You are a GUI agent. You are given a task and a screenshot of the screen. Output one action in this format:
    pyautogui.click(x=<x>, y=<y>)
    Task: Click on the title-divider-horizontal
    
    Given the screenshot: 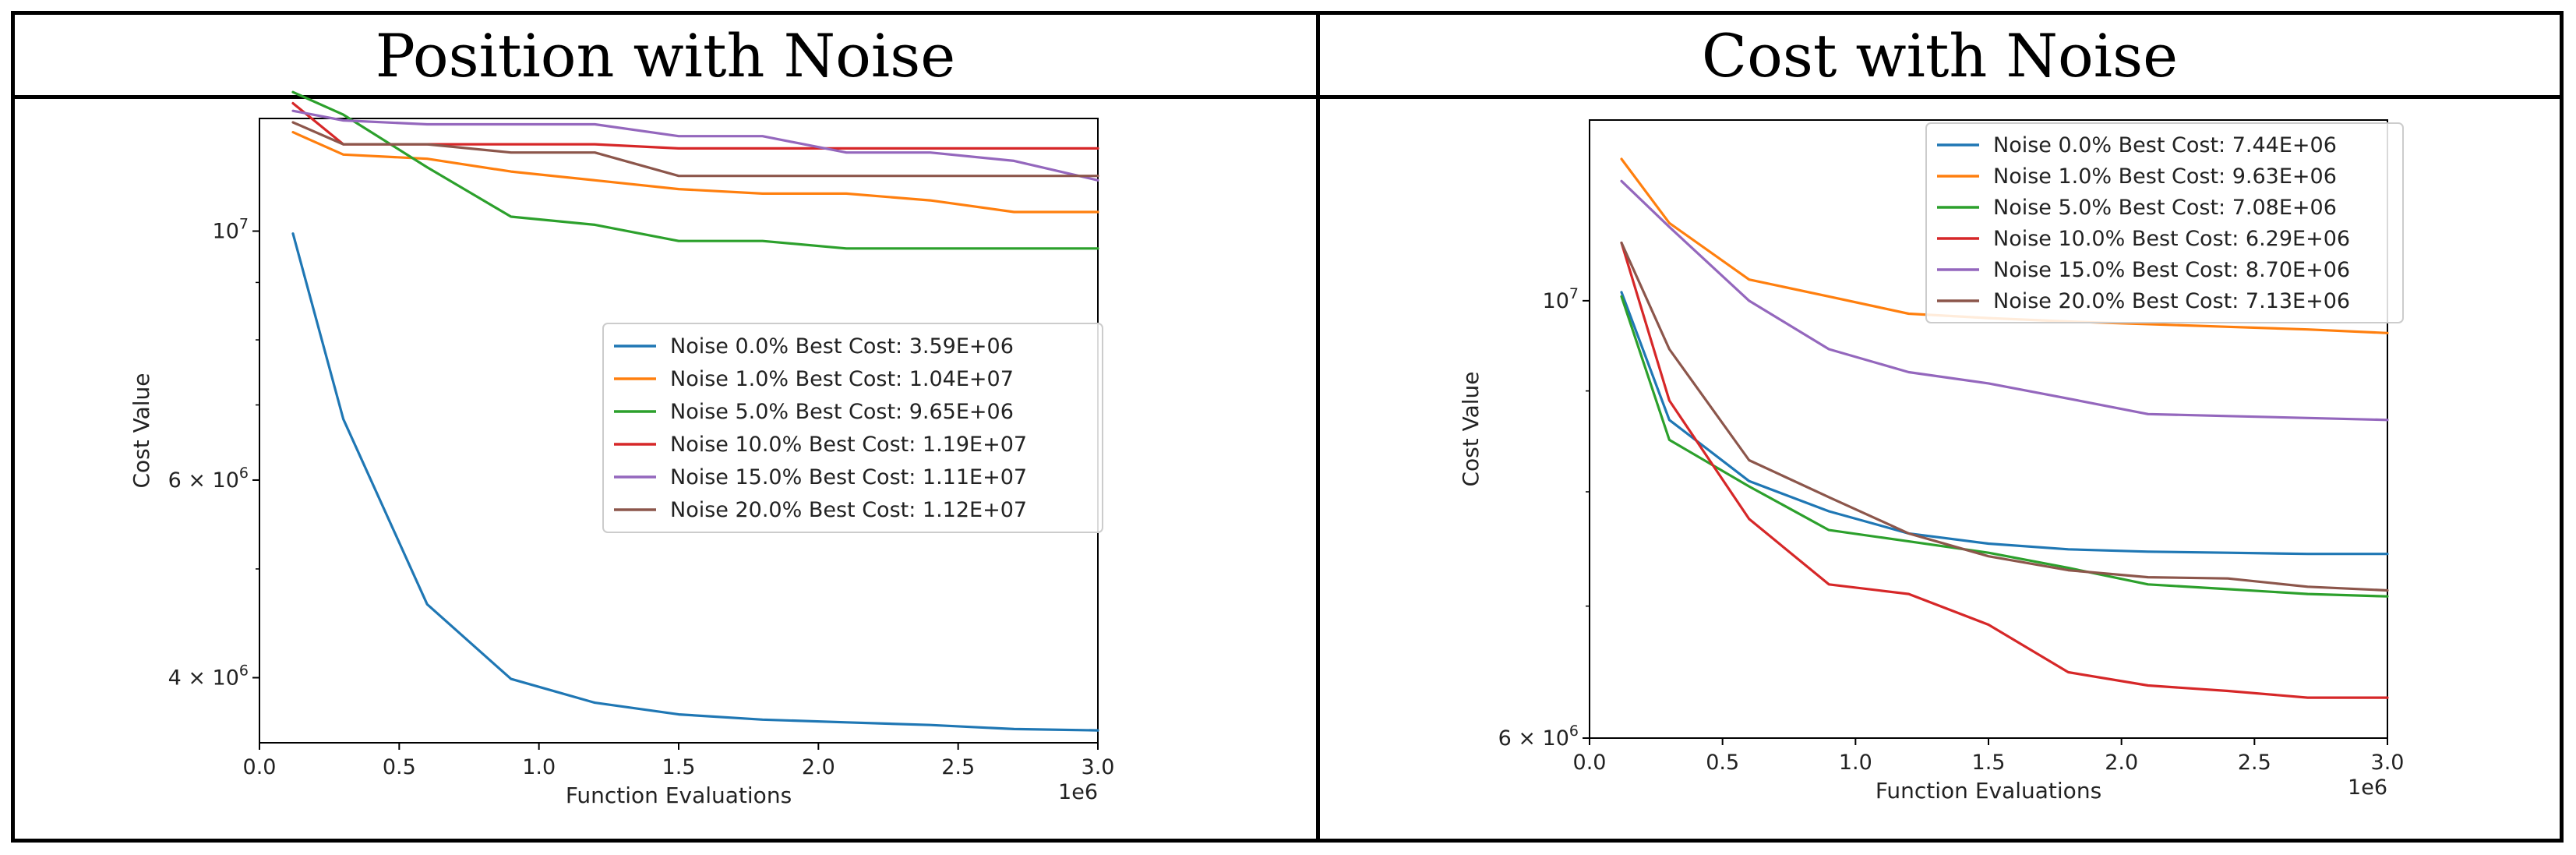 What is the action you would take?
    pyautogui.click(x=1287, y=97)
    